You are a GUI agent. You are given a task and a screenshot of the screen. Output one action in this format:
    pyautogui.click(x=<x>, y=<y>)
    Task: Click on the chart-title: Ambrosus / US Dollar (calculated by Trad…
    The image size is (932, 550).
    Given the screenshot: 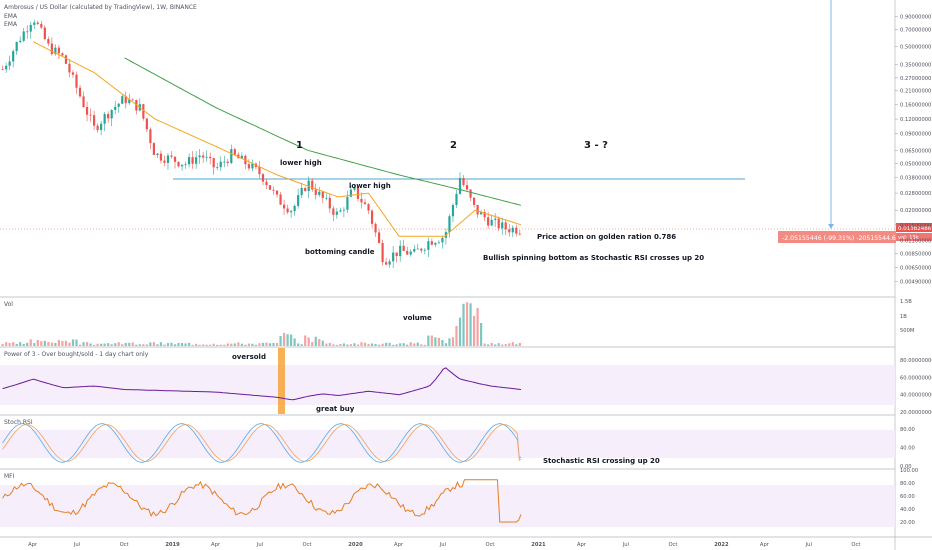 What is the action you would take?
    pyautogui.click(x=100, y=7)
    